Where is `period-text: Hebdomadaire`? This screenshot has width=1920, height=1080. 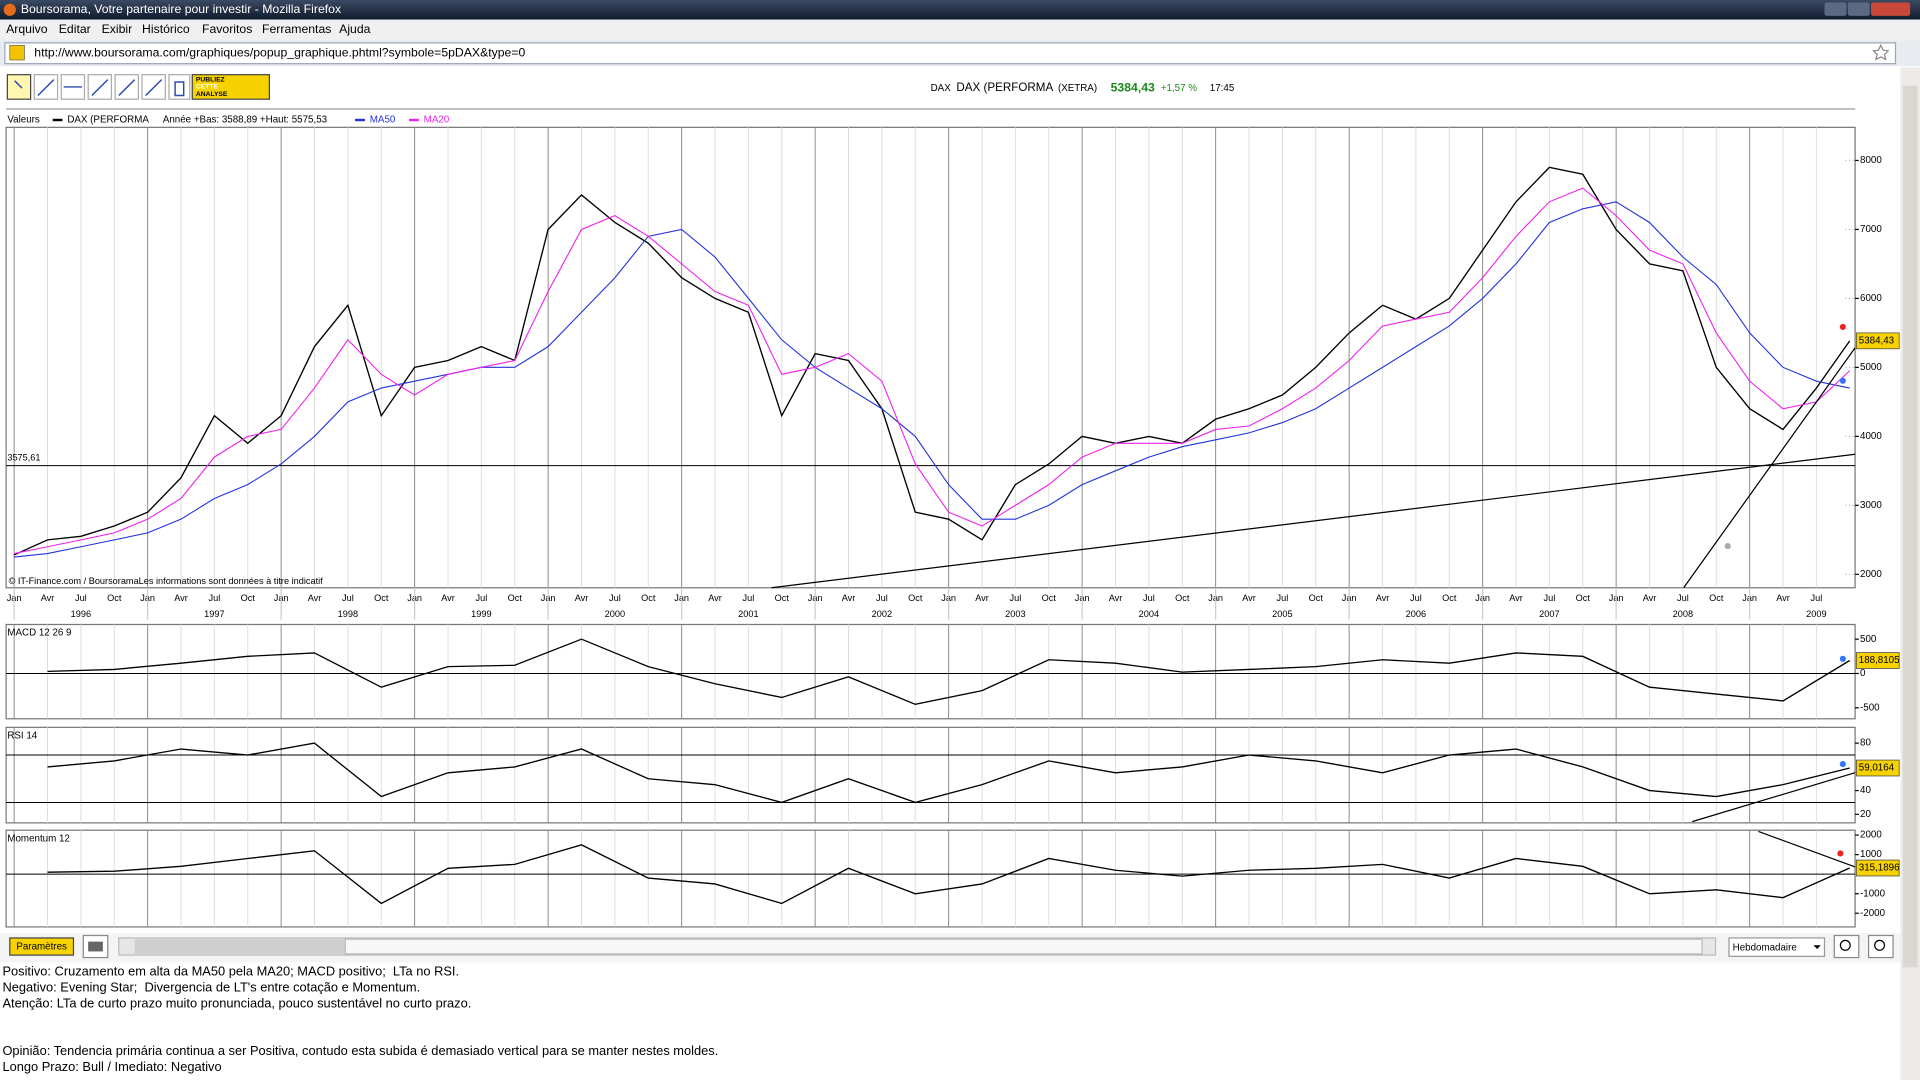 period-text: Hebdomadaire is located at coordinates (1765, 947).